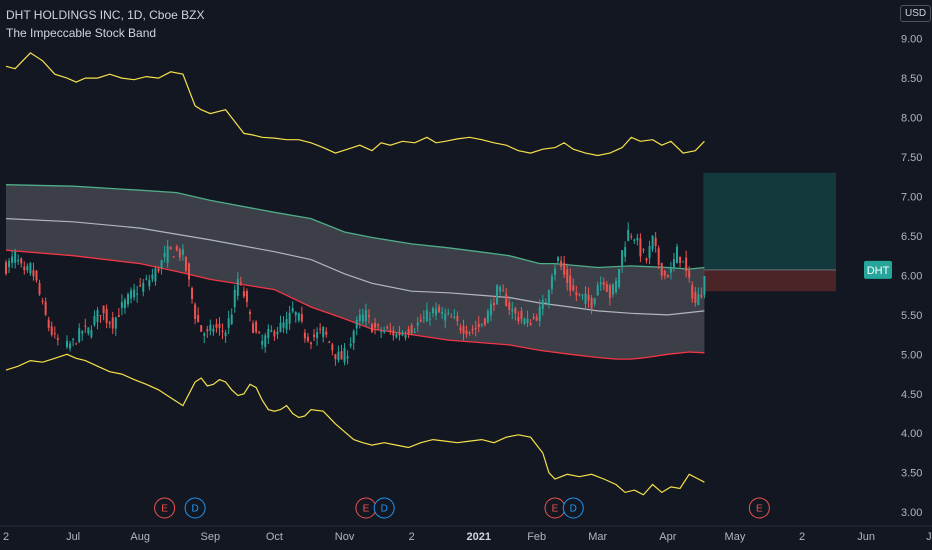  I want to click on svg-text: D, so click(384, 509).